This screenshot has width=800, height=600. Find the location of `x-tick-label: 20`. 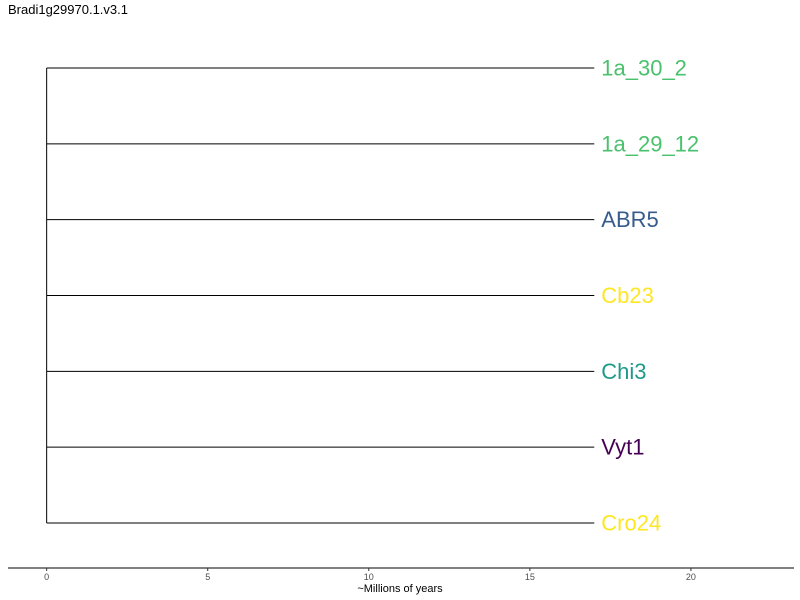

x-tick-label: 20 is located at coordinates (691, 577).